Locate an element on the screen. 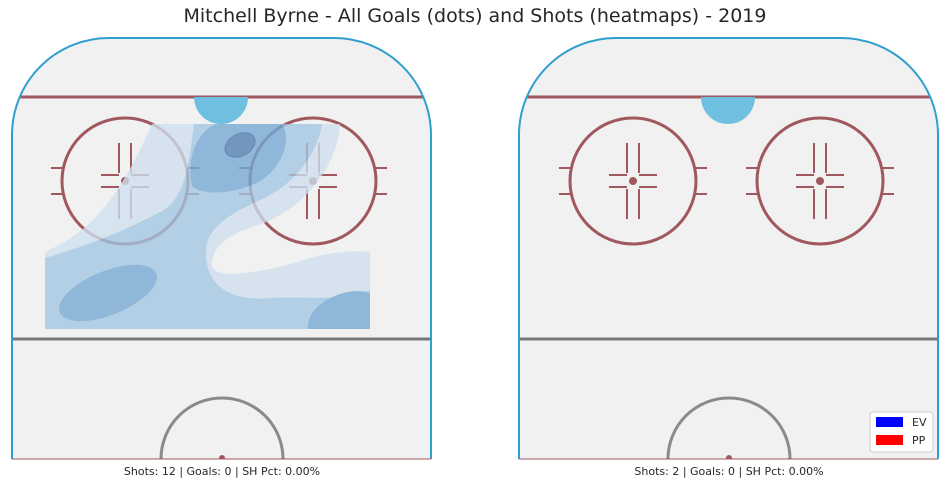 The image size is (950, 489). panel-caption-right: Shots: 2 | Goals: 0 | SH Pct: 0.00% is located at coordinates (728, 471).